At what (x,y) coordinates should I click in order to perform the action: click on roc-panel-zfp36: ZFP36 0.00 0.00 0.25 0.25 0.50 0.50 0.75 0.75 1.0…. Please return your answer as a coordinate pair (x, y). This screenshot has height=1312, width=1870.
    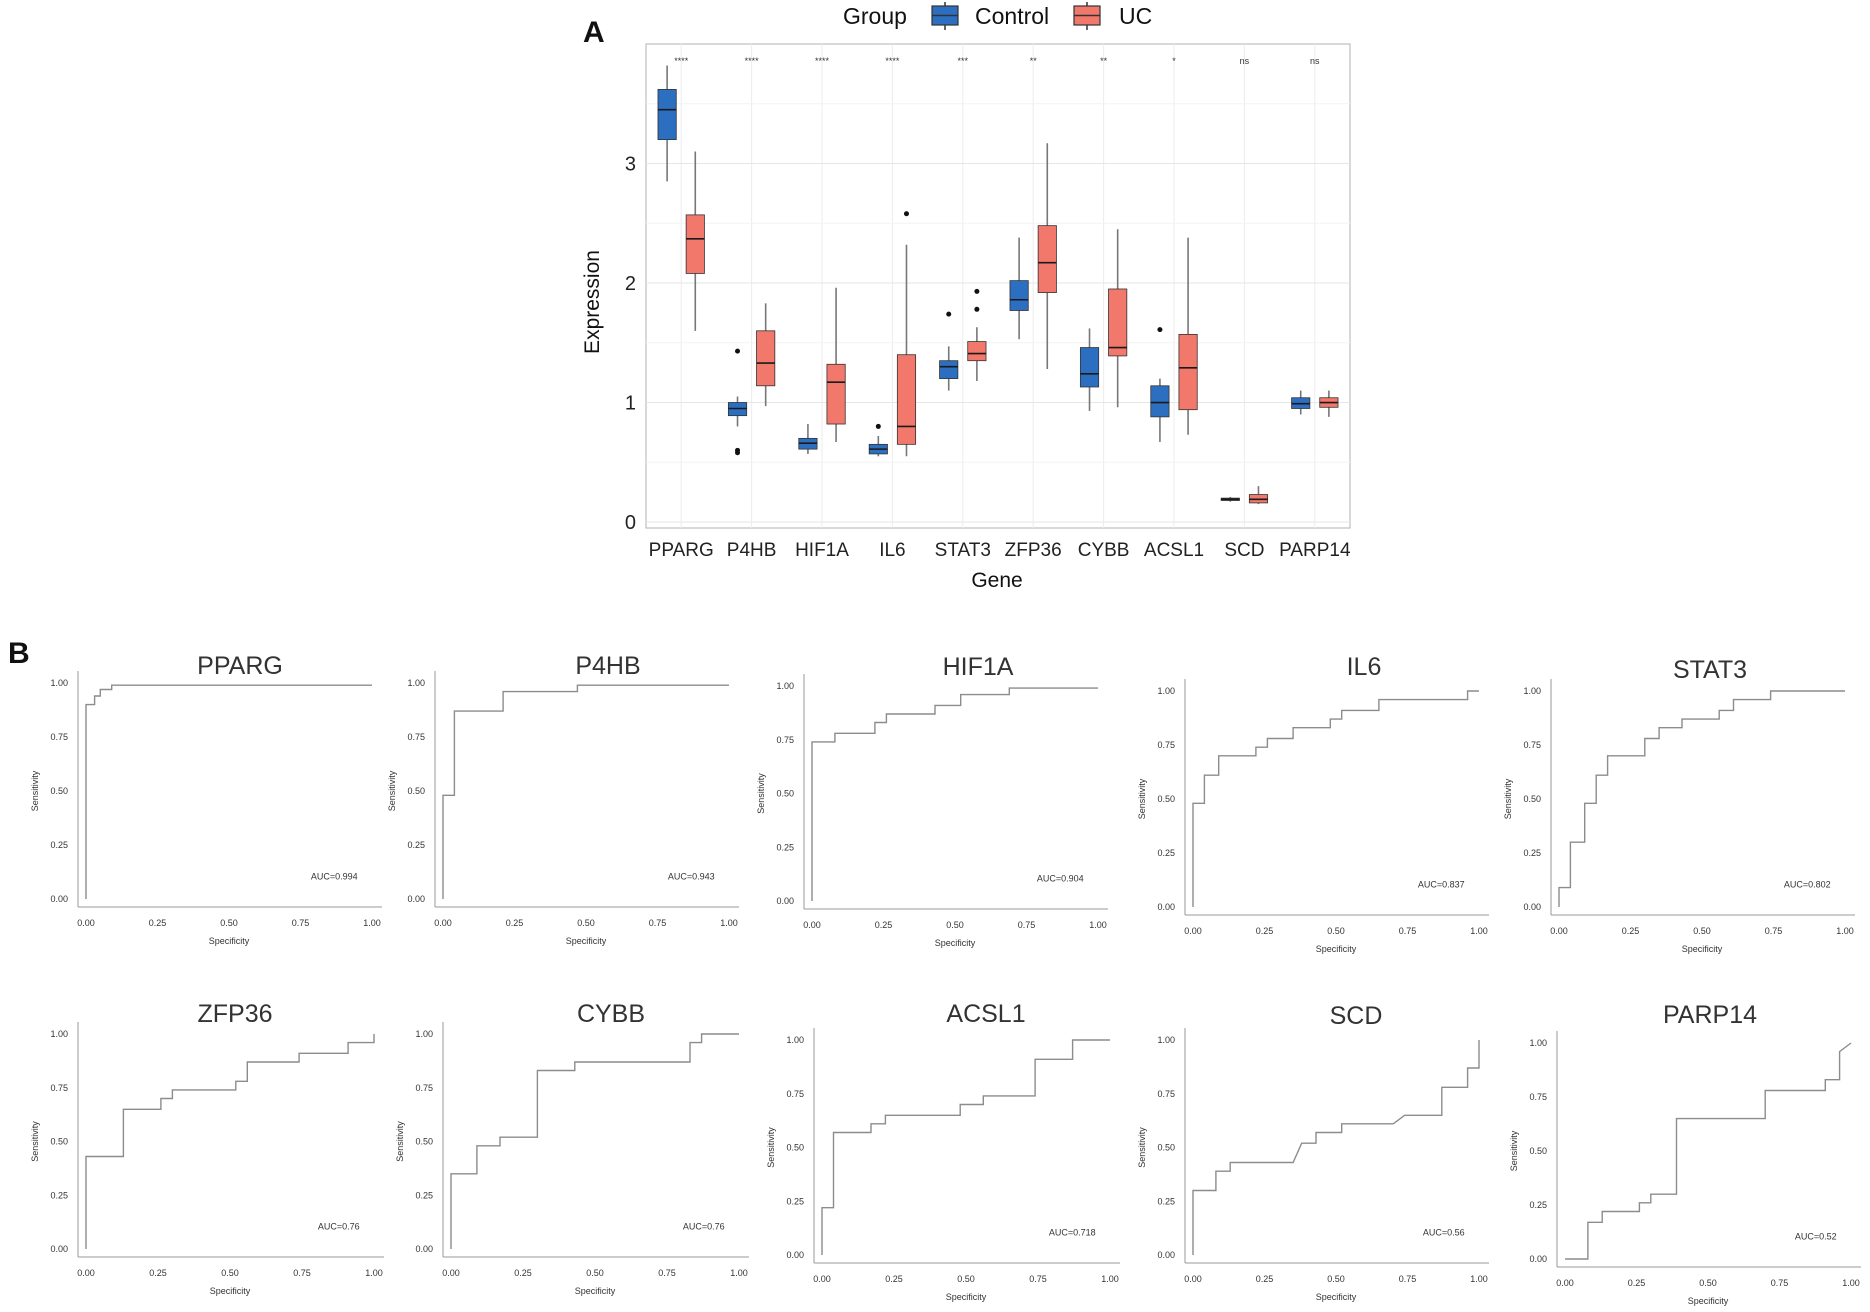
    Looking at the image, I should click on (207, 1148).